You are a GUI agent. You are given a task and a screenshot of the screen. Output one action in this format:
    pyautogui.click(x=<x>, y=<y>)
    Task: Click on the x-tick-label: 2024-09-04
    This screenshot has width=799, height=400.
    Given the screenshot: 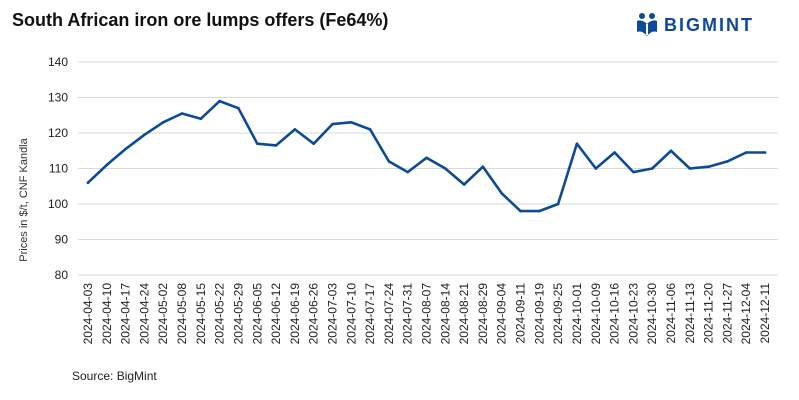 What is the action you would take?
    pyautogui.click(x=502, y=314)
    